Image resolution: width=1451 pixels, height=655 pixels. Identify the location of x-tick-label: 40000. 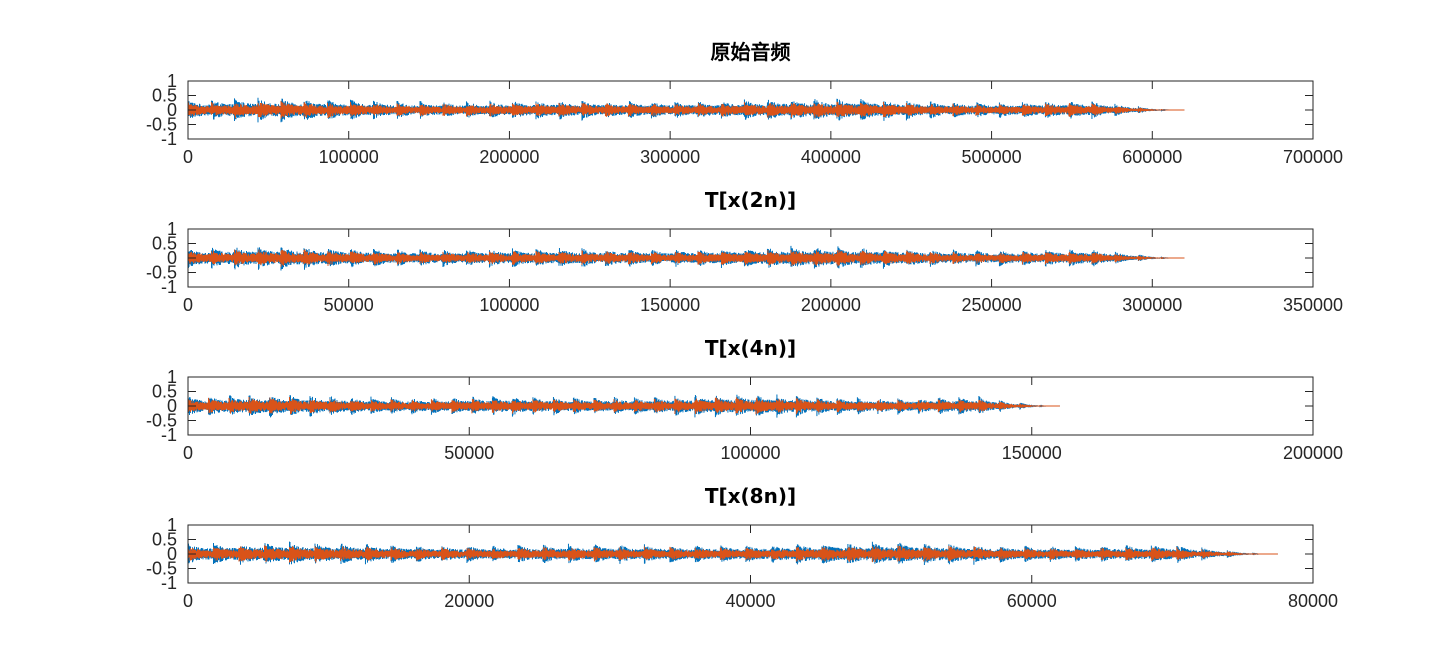
(750, 601).